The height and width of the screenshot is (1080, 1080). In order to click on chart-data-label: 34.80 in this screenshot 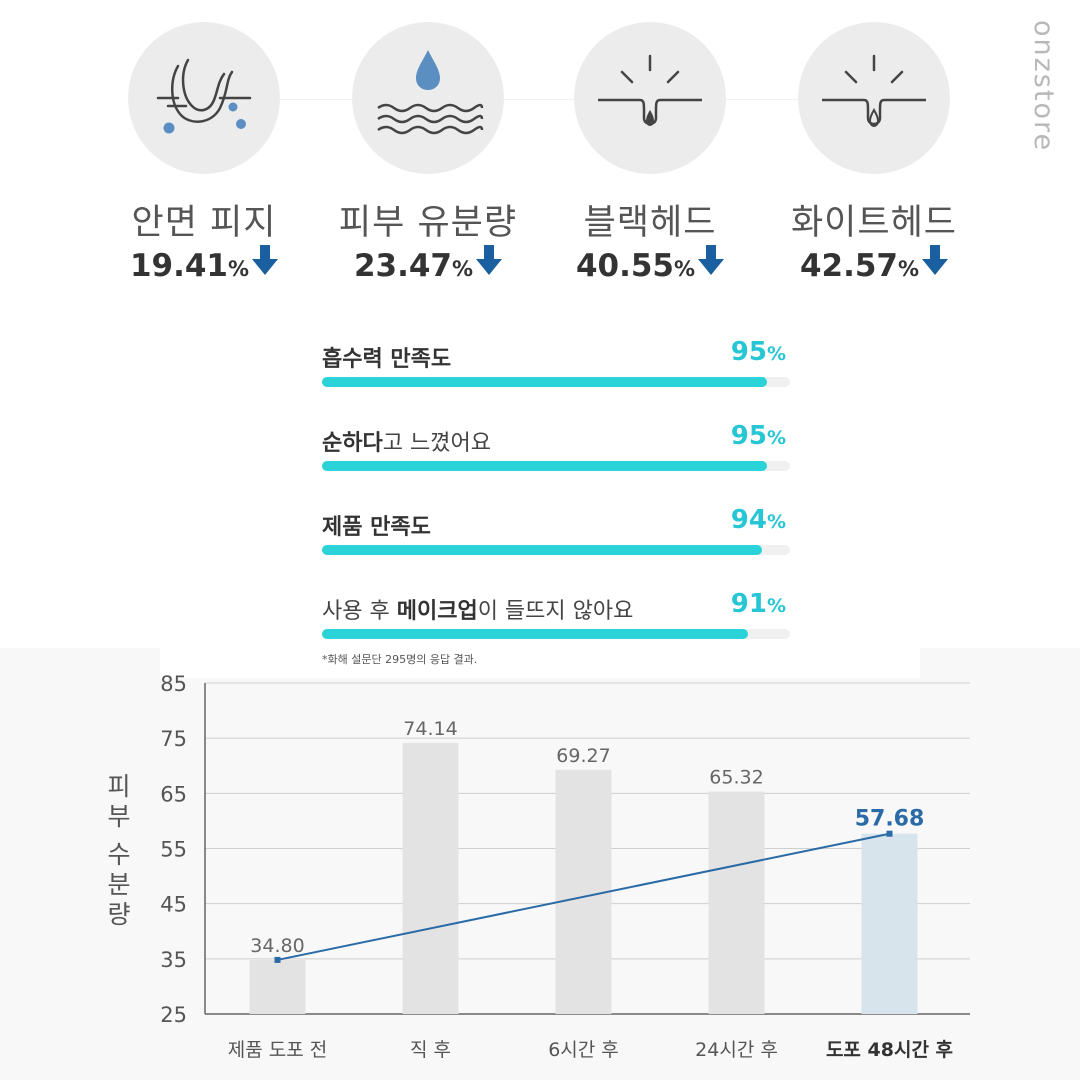, I will do `click(277, 946)`.